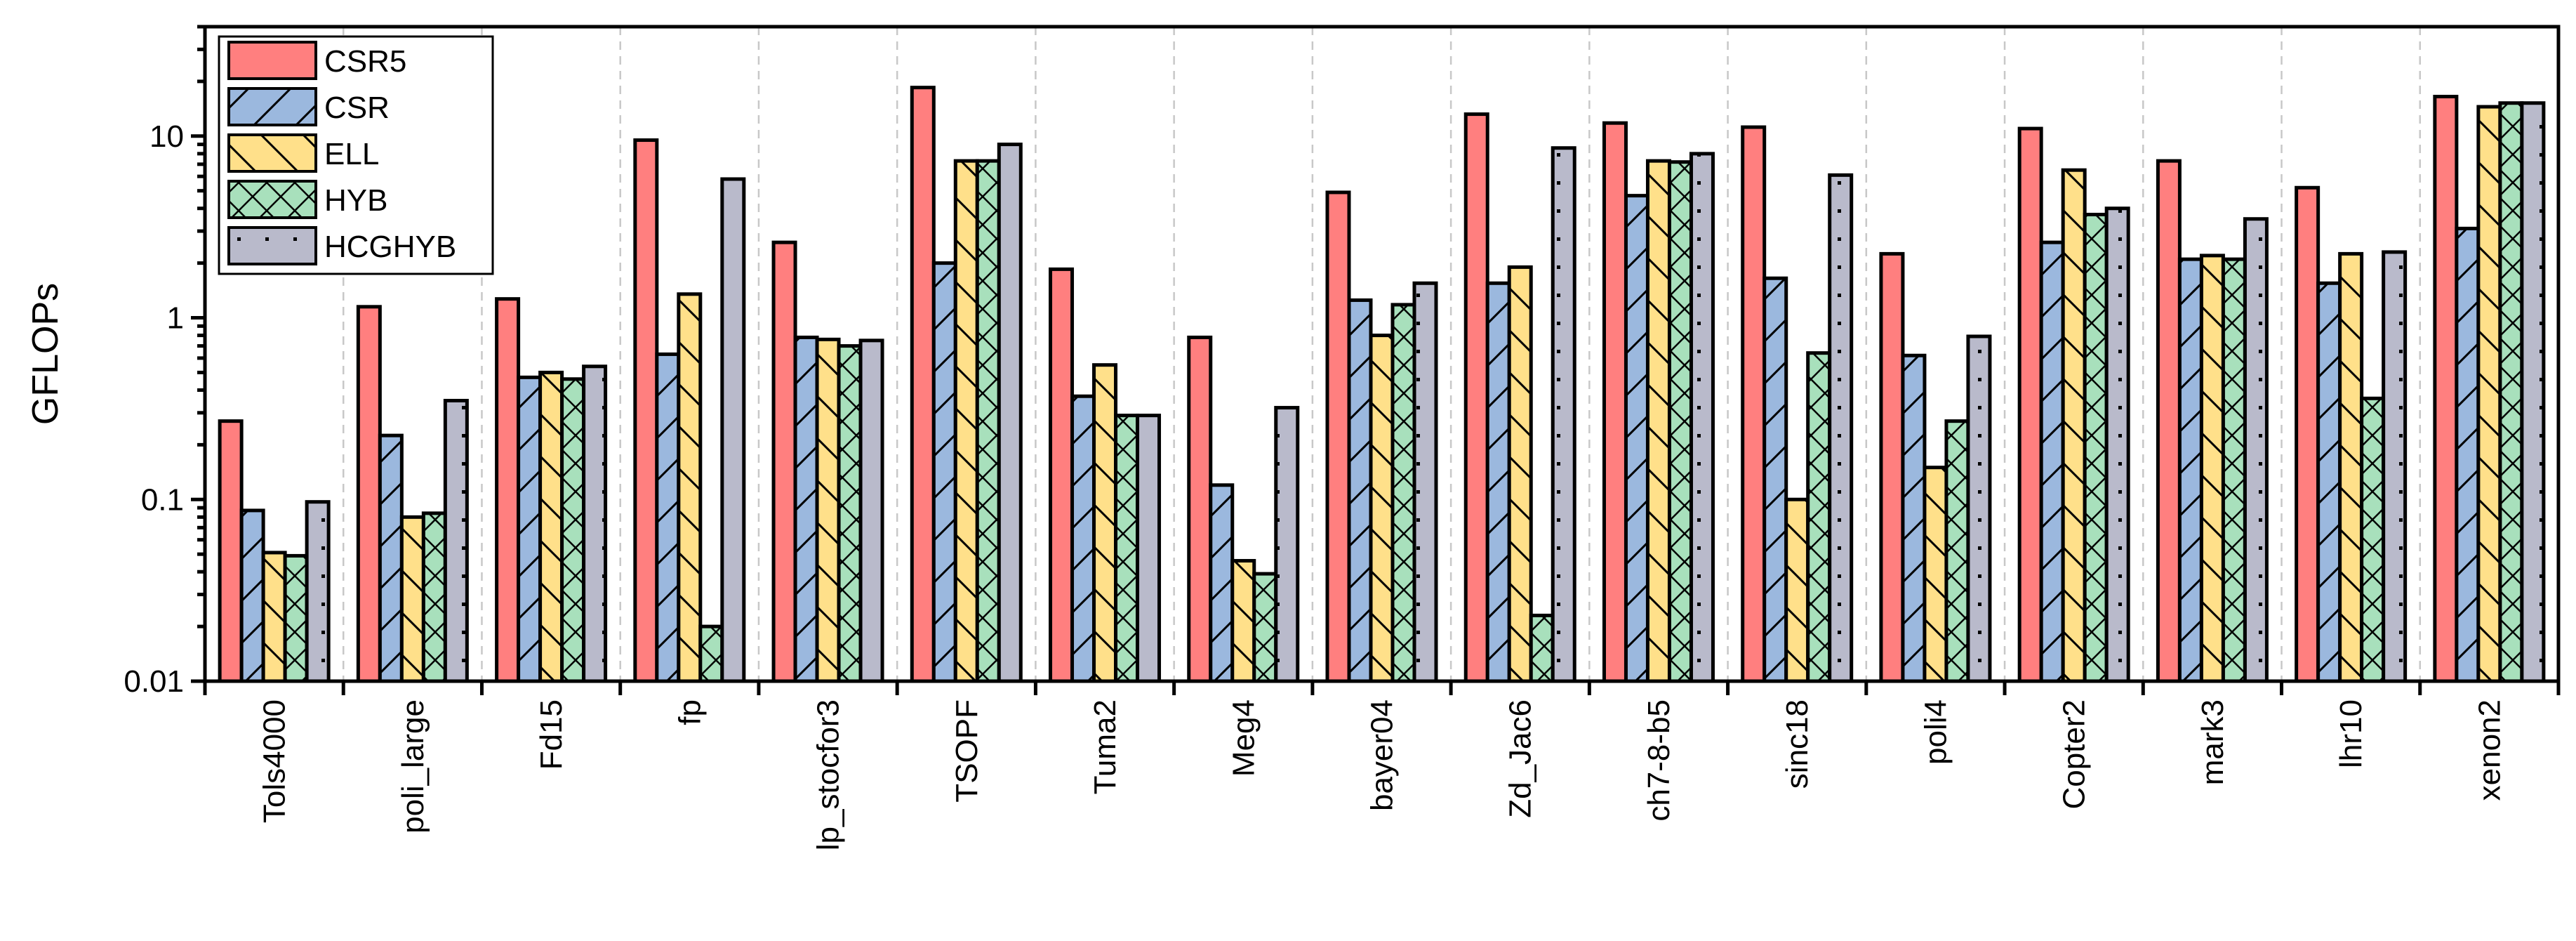 The image size is (2576, 941). Describe the element at coordinates (413, 766) in the screenshot. I see `x-label-poli-large: poli_large` at that location.